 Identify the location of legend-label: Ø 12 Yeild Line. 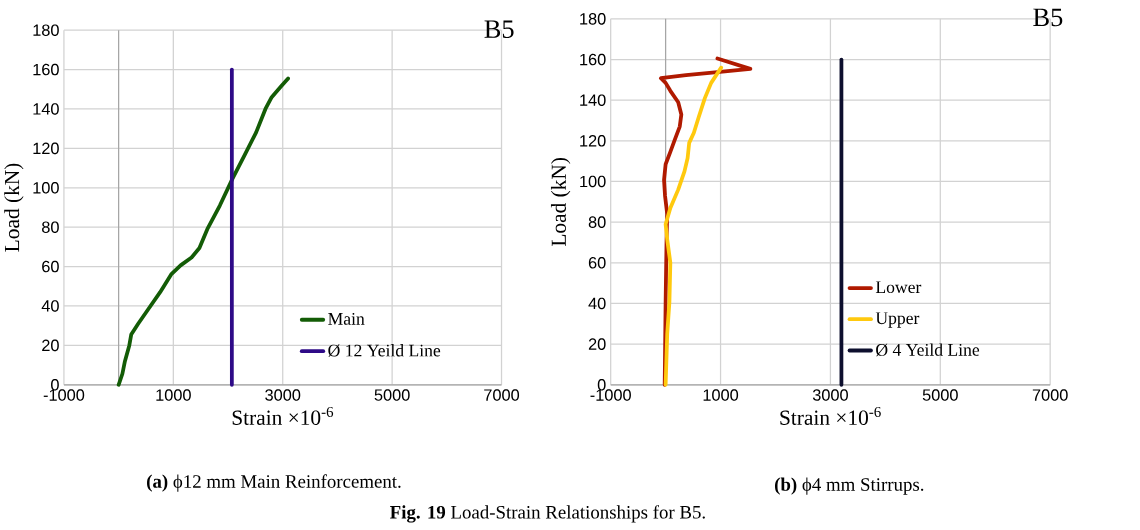
(384, 350).